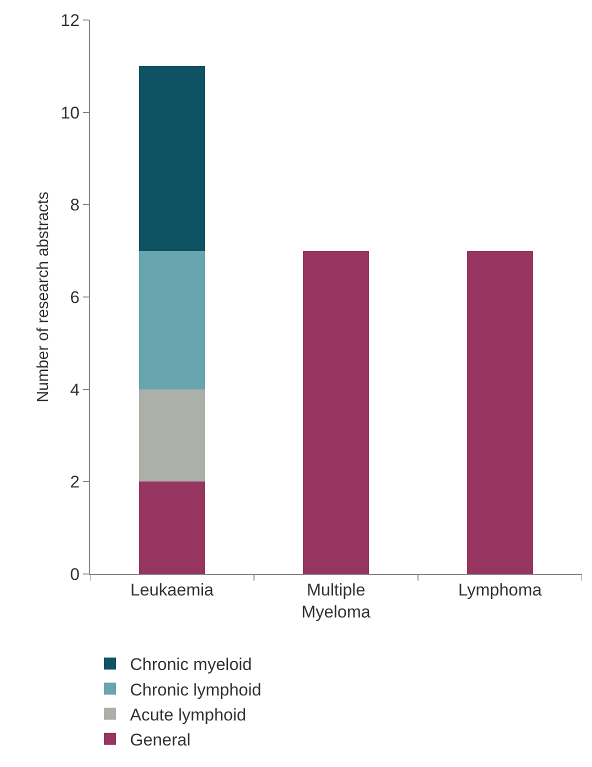  I want to click on legend-label: Chronic myeloid, so click(191, 664).